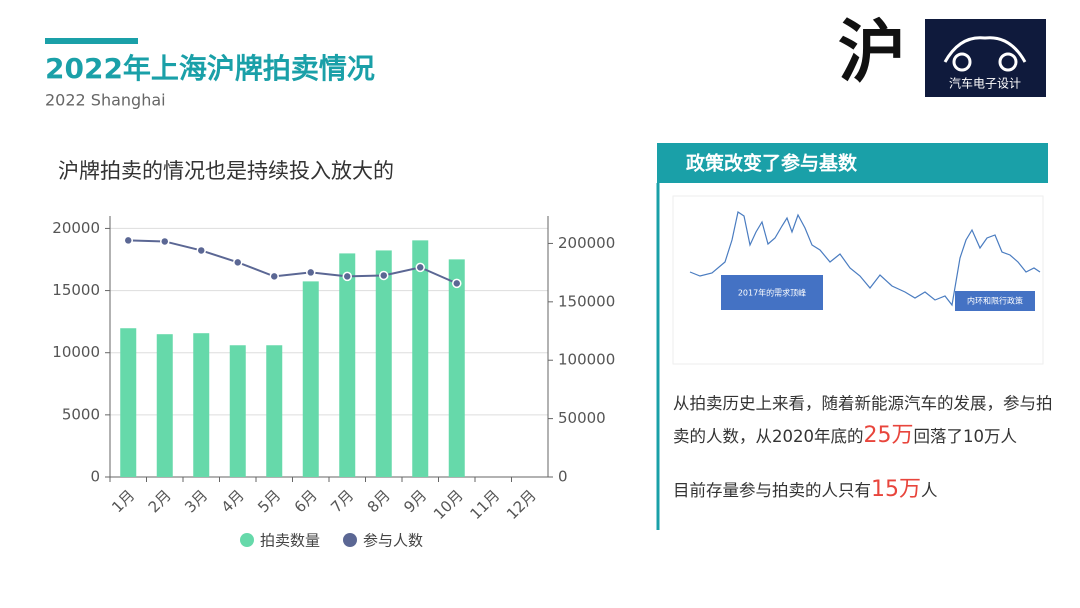 This screenshot has height=608, width=1080. What do you see at coordinates (226, 171) in the screenshot?
I see `chart-title: 沪牌拍卖的情况也是持续投入放大的` at bounding box center [226, 171].